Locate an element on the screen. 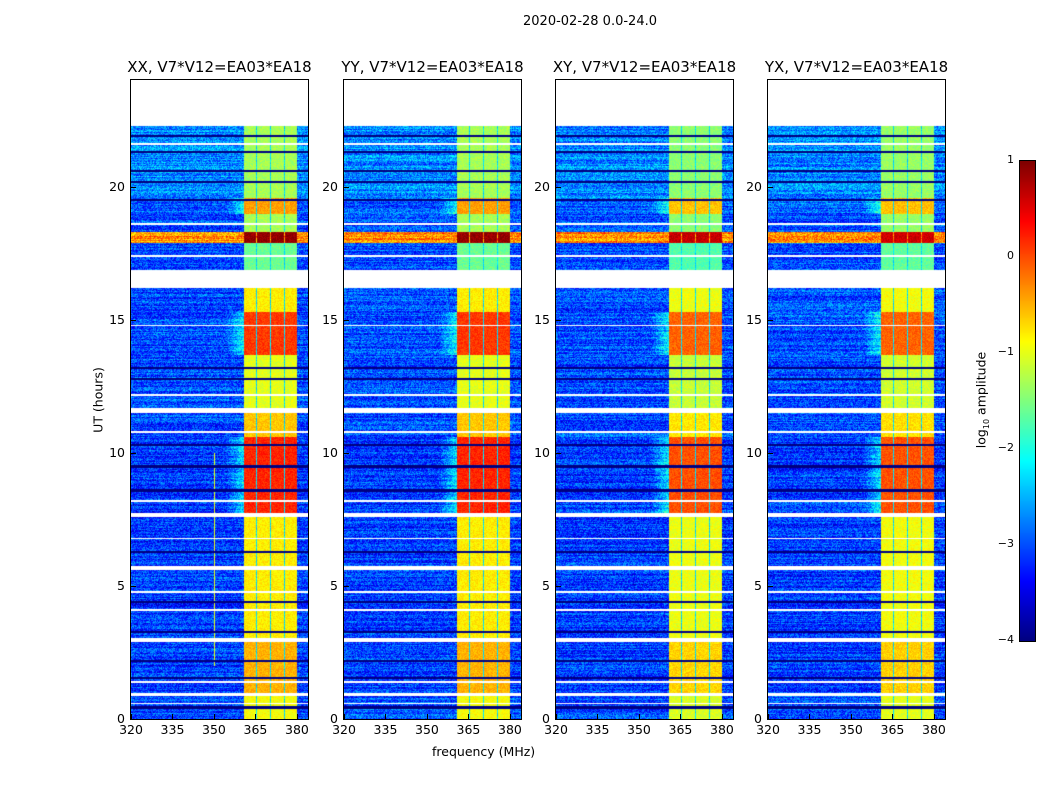 This screenshot has height=800, width=1050. panel-title: XX, V7*V12=EA03*EA18 is located at coordinates (219, 67).